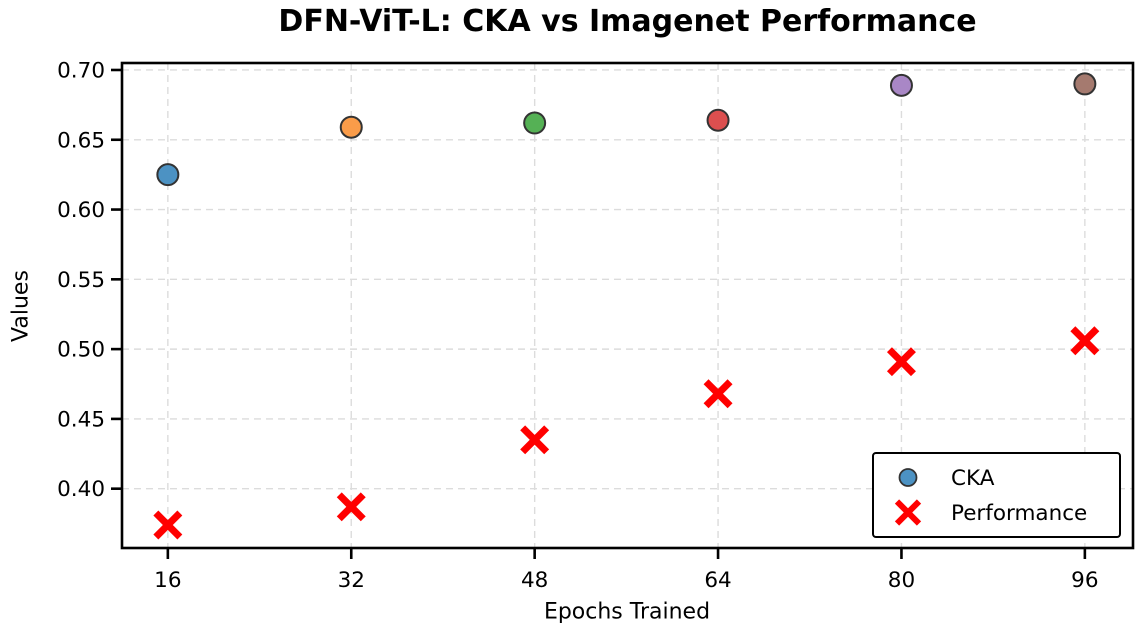 This screenshot has height=639, width=1142. I want to click on legend-performance-marker-icon, so click(908, 512).